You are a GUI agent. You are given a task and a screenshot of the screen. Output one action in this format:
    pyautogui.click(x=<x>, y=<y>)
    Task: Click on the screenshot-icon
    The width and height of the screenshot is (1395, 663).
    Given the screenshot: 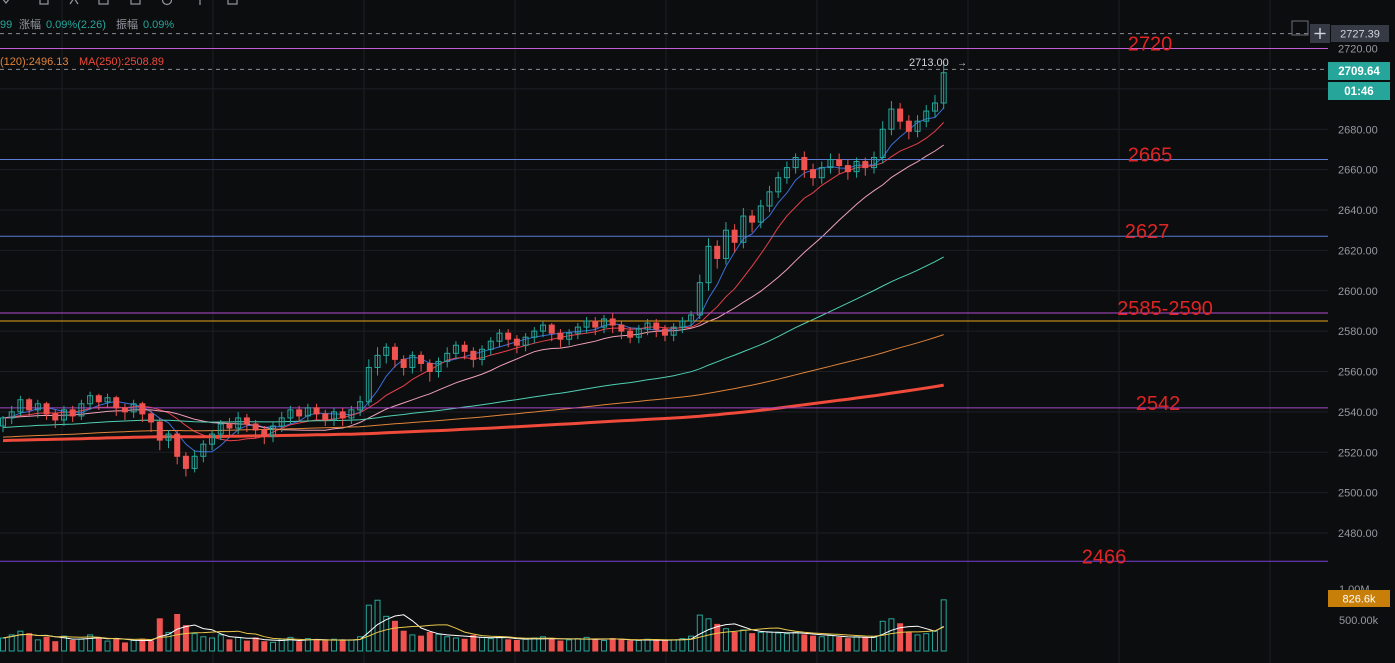 What is the action you would take?
    pyautogui.click(x=232, y=2)
    